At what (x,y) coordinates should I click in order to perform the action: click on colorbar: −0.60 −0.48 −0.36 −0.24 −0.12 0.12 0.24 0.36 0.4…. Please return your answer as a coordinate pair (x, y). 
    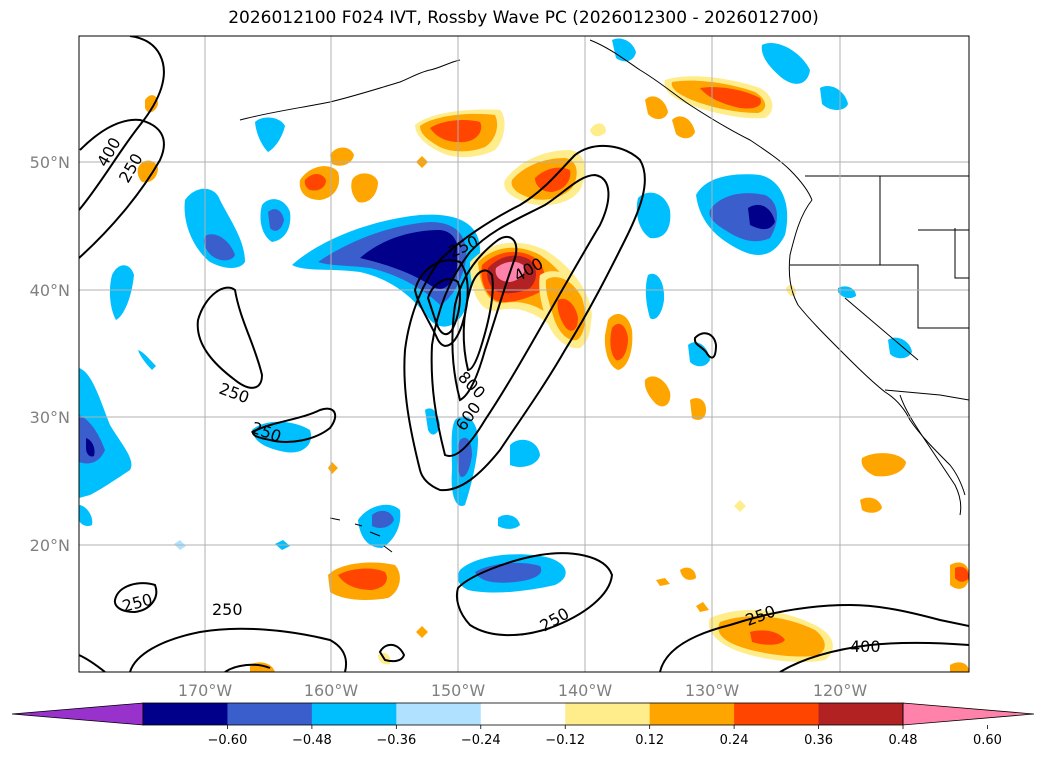
    Looking at the image, I should click on (523, 725).